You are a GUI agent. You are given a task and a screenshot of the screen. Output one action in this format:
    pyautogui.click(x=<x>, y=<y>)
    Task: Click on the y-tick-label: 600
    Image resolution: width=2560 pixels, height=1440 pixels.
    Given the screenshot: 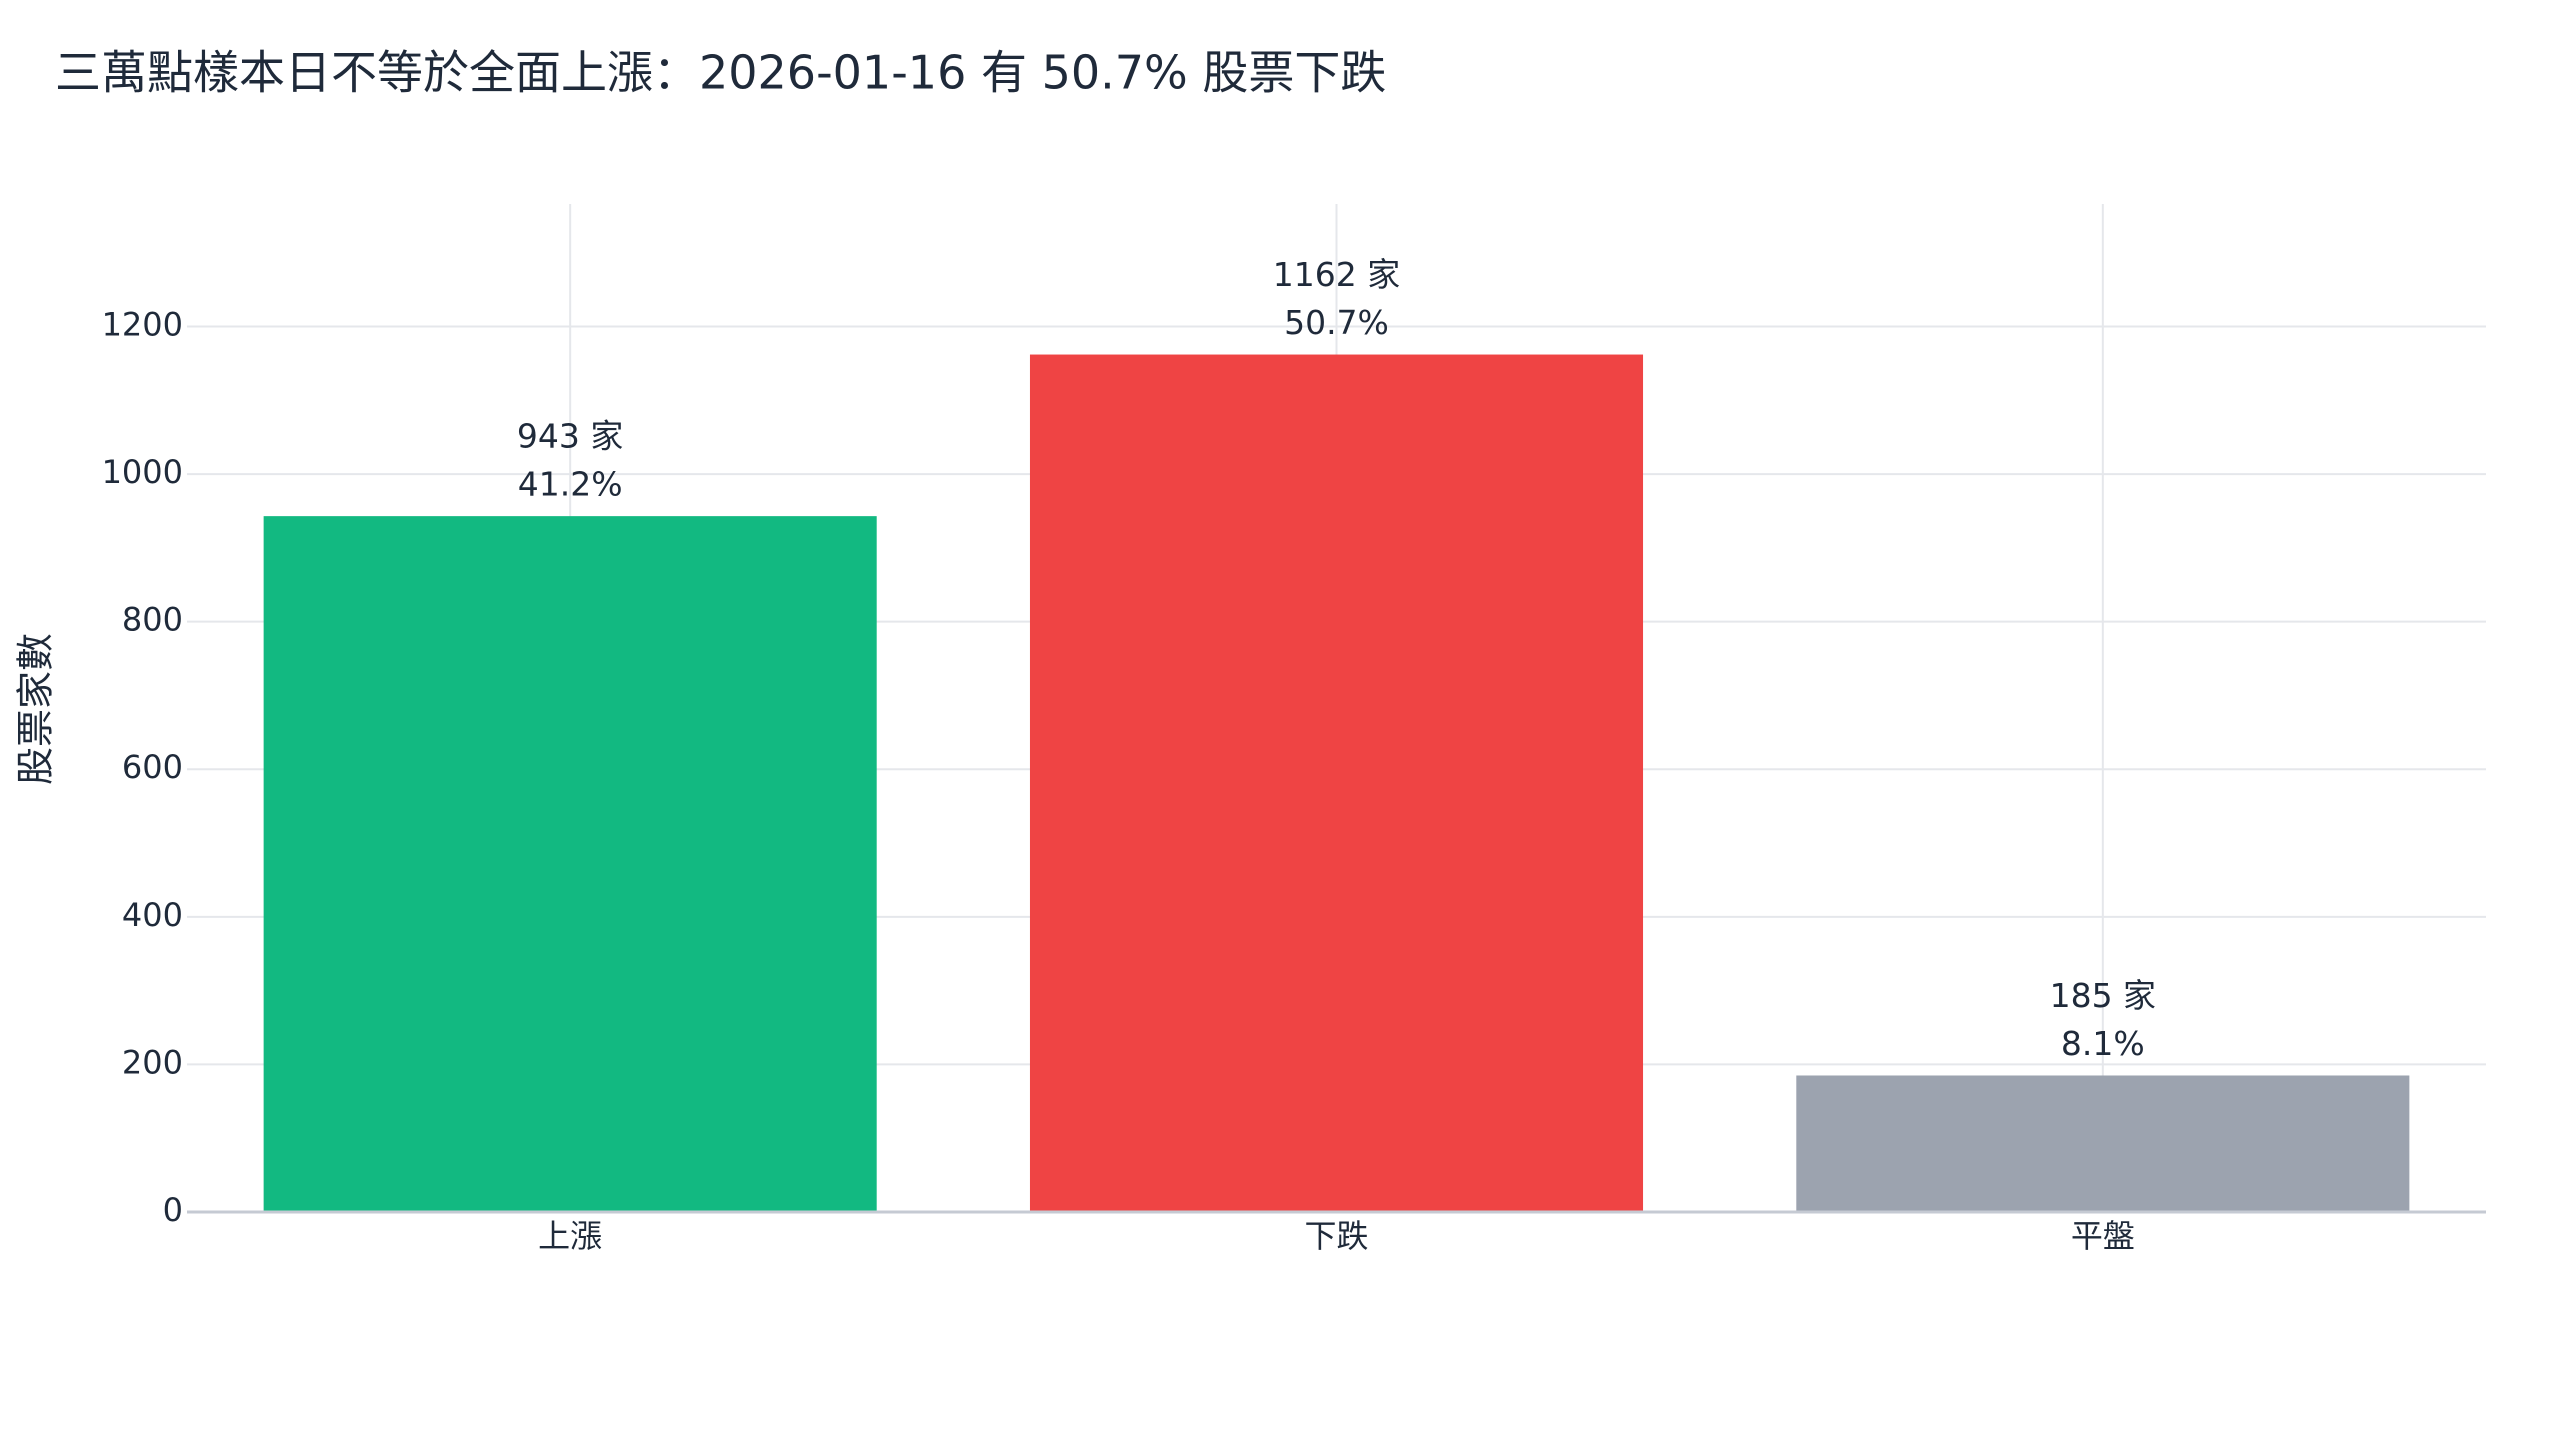 What is the action you would take?
    pyautogui.click(x=152, y=767)
    